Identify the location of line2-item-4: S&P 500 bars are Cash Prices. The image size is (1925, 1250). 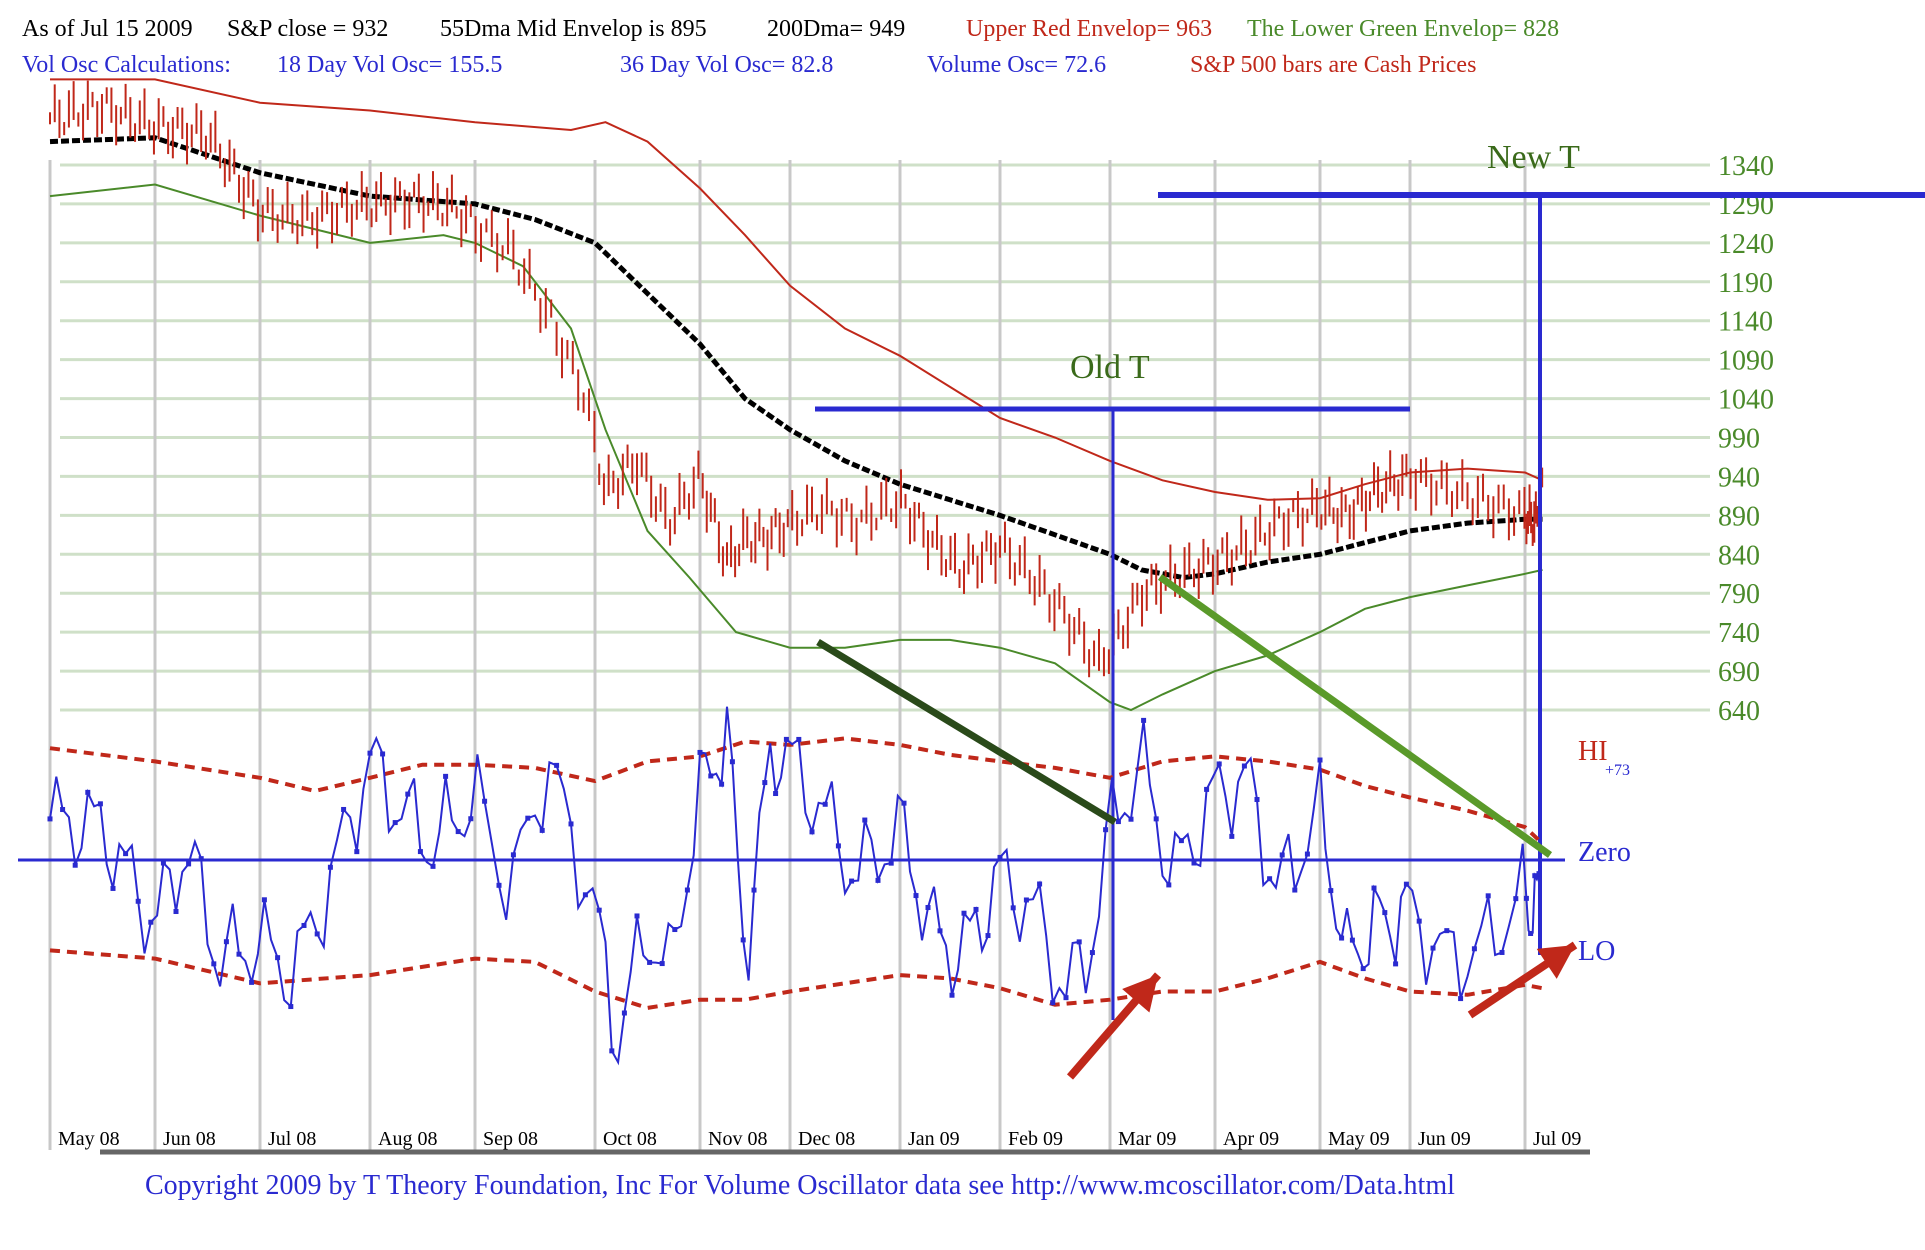
(1333, 65).